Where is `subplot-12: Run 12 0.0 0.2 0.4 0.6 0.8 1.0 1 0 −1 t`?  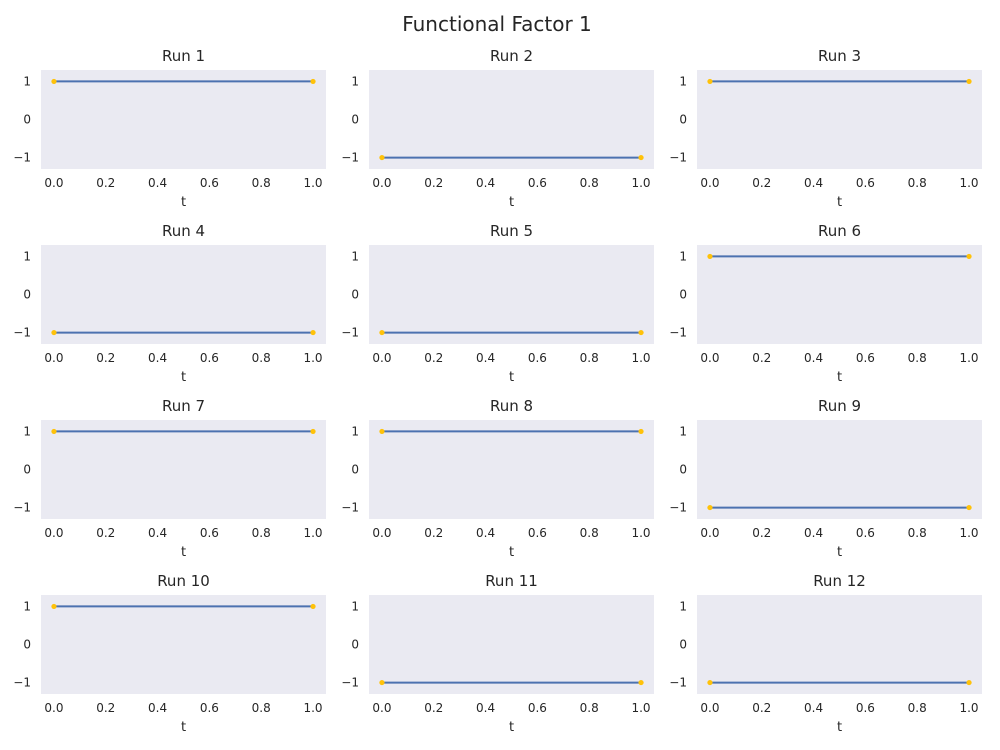 subplot-12: Run 12 0.0 0.2 0.4 0.6 0.8 1.0 1 0 −1 t is located at coordinates (825, 653).